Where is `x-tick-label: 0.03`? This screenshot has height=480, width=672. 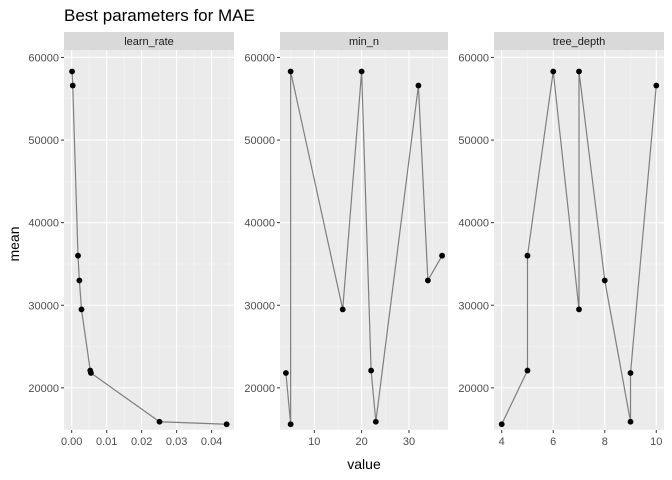 x-tick-label: 0.03 is located at coordinates (176, 442).